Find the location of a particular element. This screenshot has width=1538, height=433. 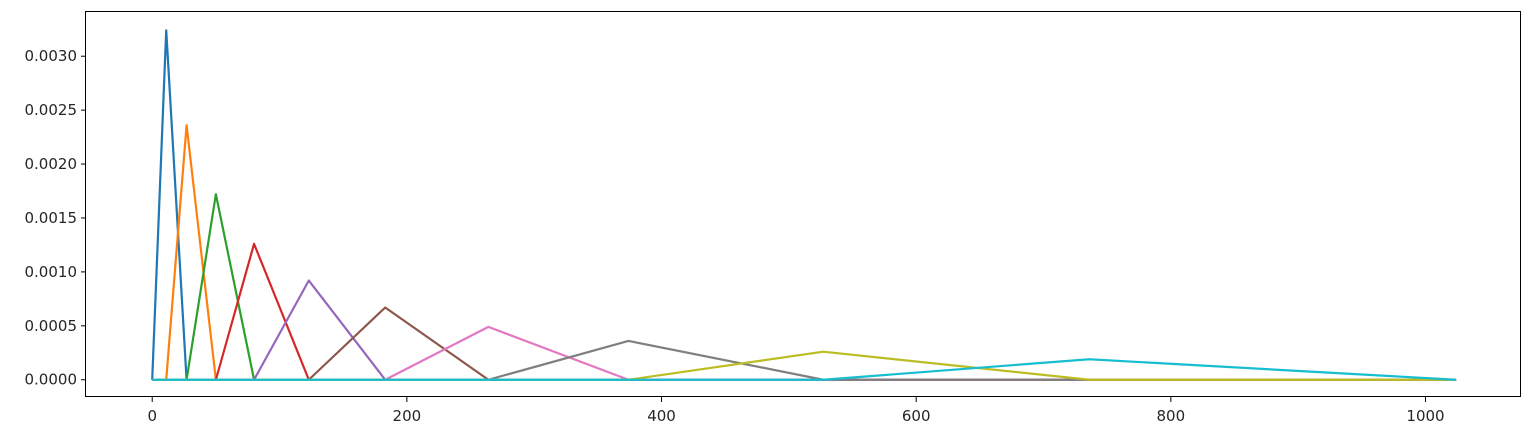

y-tick-label: 0.0030 is located at coordinates (51, 56).